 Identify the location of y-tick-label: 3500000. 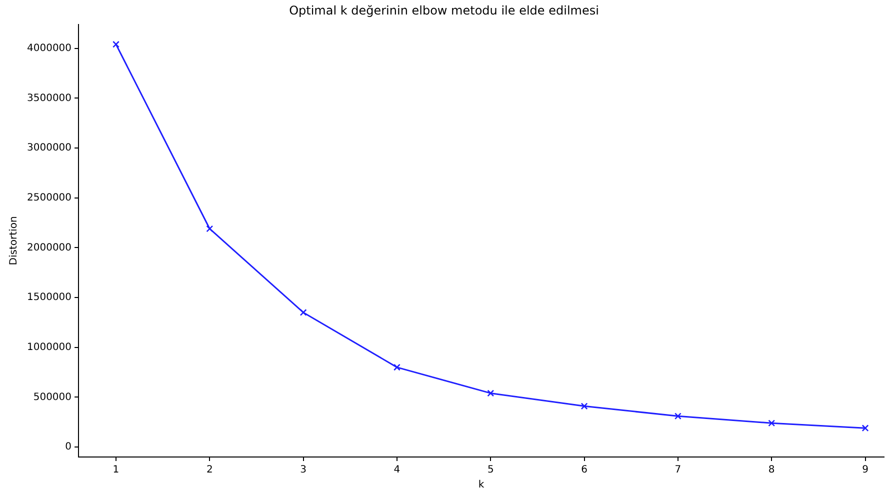
(49, 98).